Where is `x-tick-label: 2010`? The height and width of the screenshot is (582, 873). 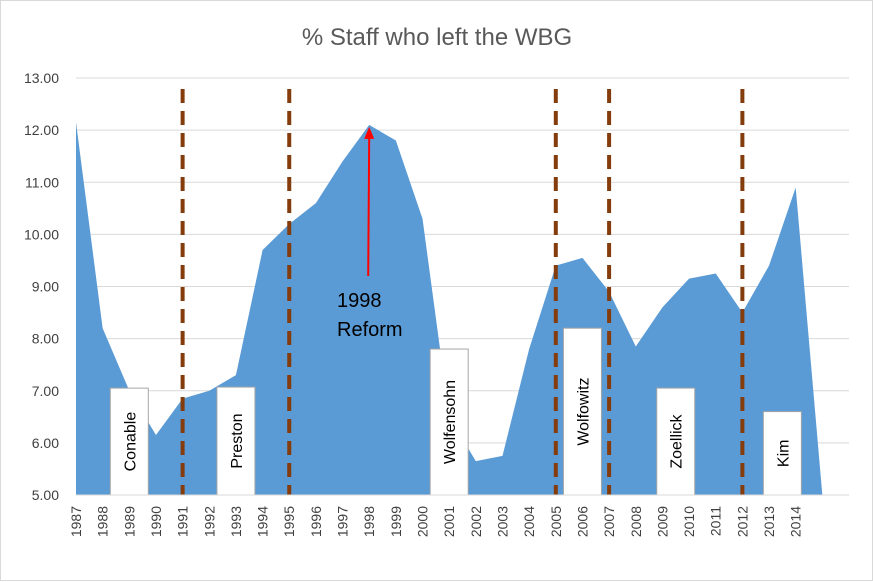
x-tick-label: 2010 is located at coordinates (689, 521).